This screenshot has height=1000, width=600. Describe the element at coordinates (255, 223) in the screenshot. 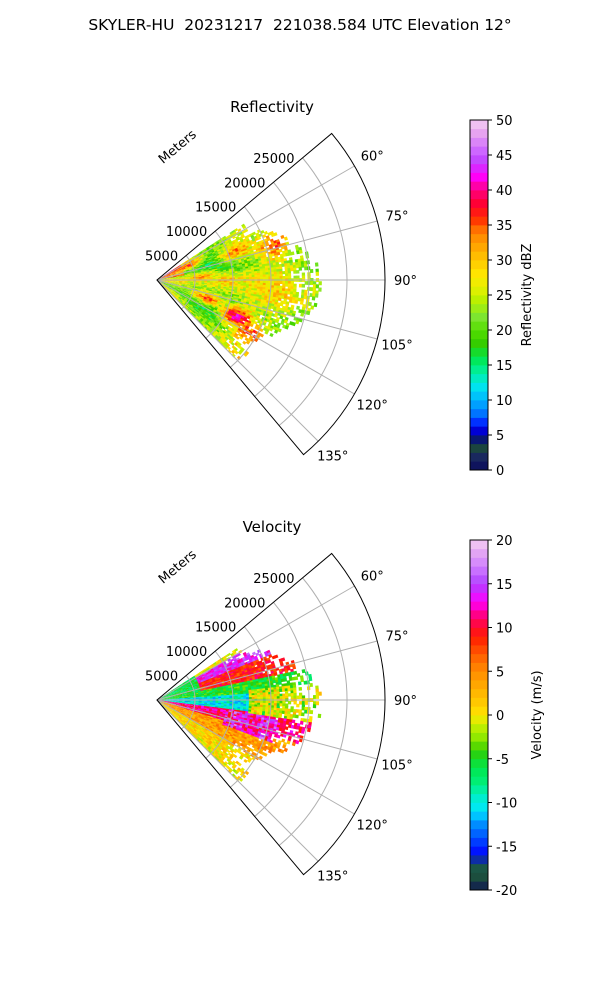

I see `azimuth-spoke` at that location.